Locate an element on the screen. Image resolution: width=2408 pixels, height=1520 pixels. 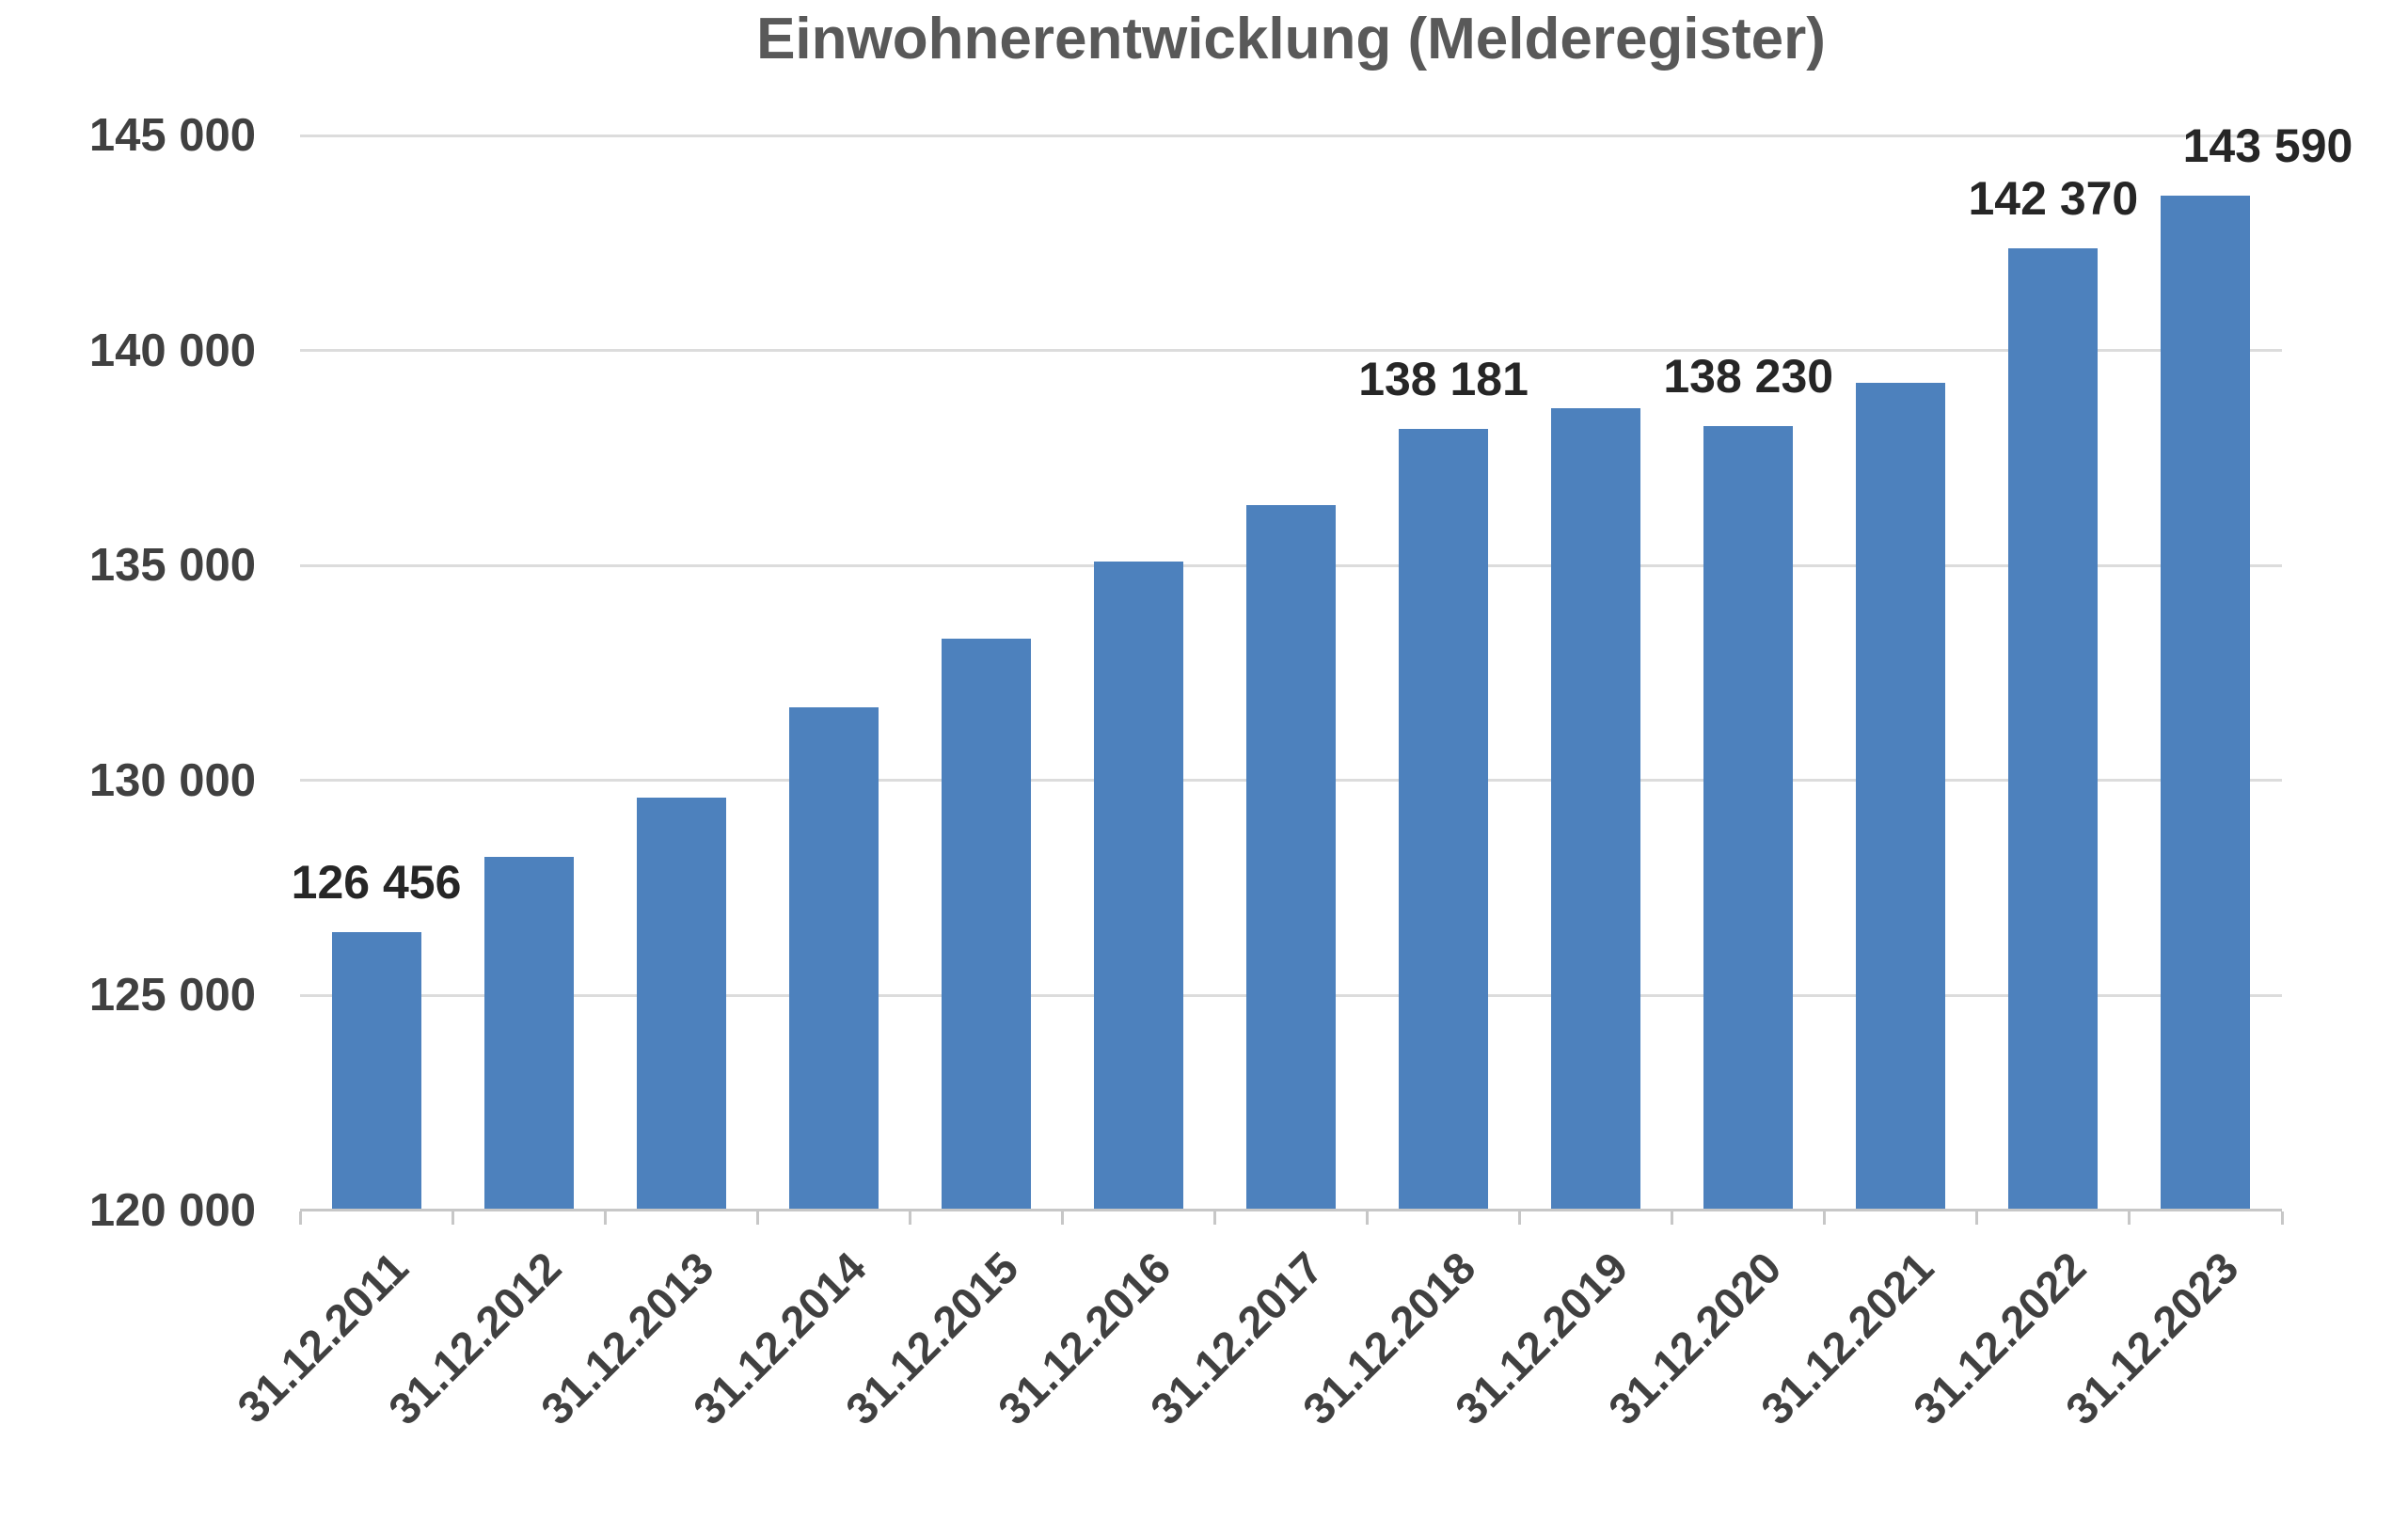
y-tick-label: 135 000 is located at coordinates (172, 565).